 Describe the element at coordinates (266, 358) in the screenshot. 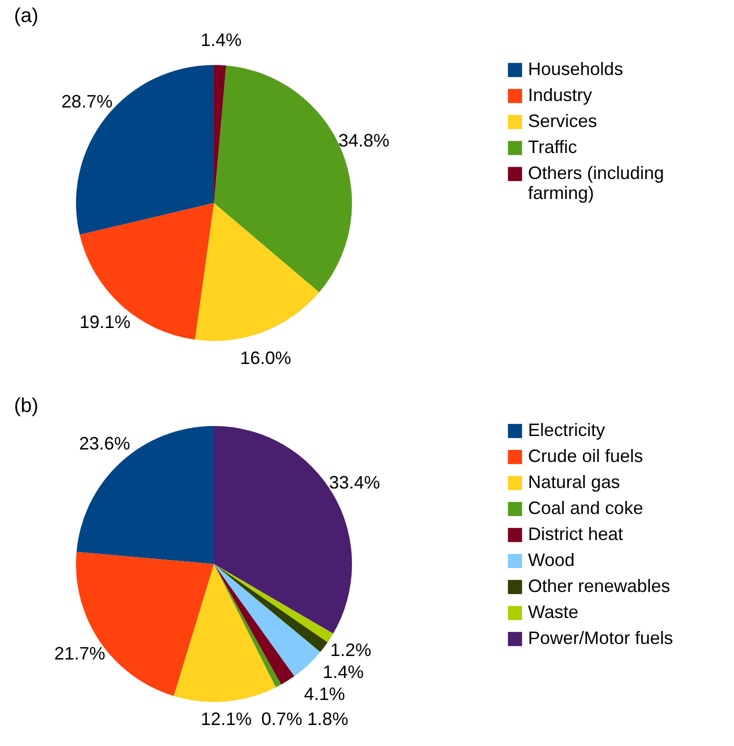

I see `data-label: 16.0%` at that location.